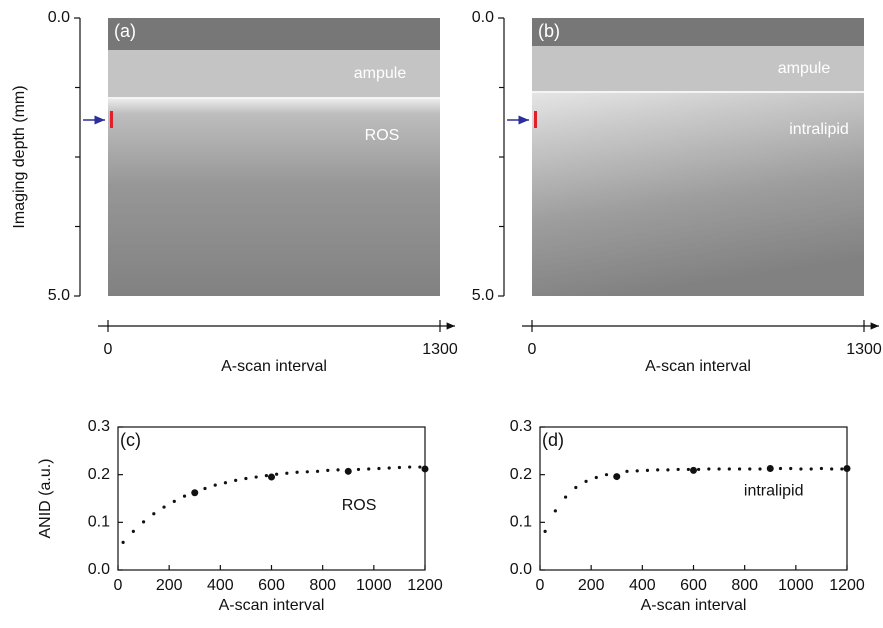 The height and width of the screenshot is (628, 883). What do you see at coordinates (774, 491) in the screenshot?
I see `annotation: intralipid` at bounding box center [774, 491].